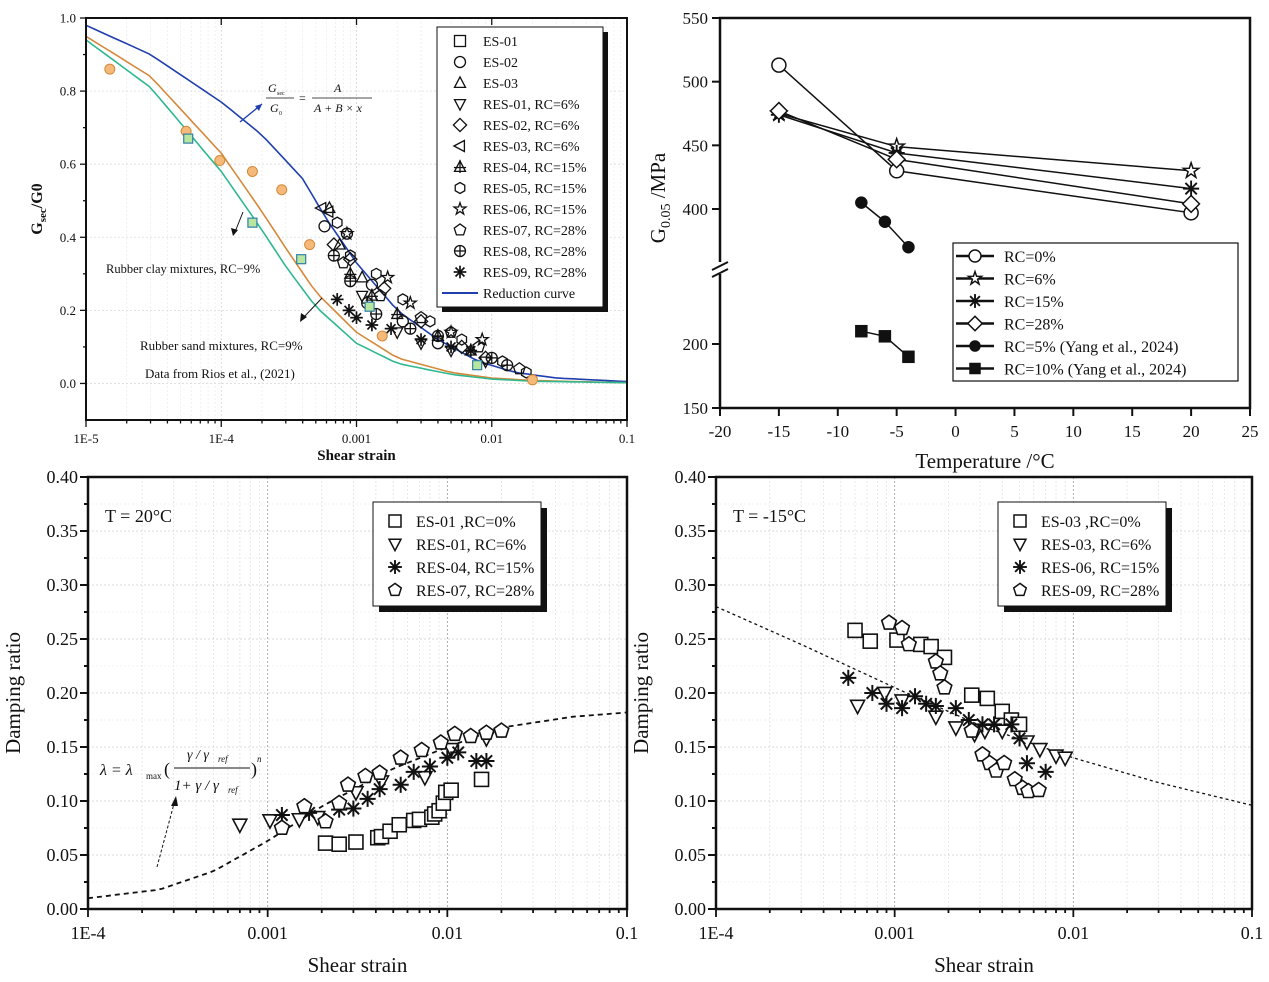 The height and width of the screenshot is (982, 1269). Describe the element at coordinates (529, 294) in the screenshot. I see `legend-label: Reduction curve` at that location.